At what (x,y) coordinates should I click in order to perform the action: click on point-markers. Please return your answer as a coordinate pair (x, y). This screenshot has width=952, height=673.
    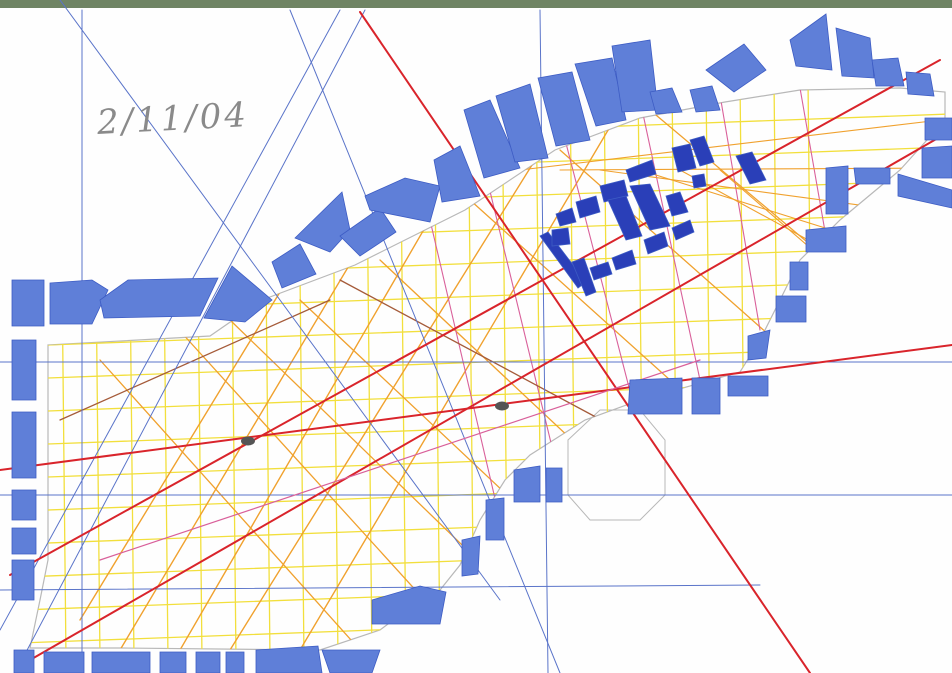
    Looking at the image, I should click on (375, 423).